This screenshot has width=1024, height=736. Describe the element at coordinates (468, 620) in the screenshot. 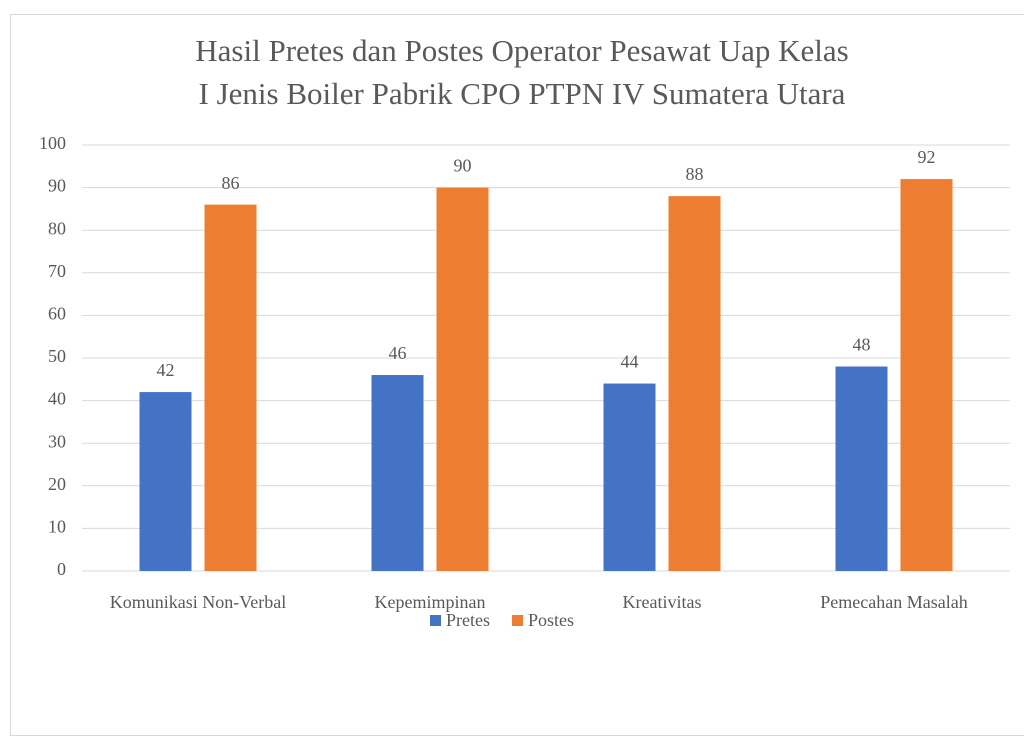

I see `legend-label: Pretes` at that location.